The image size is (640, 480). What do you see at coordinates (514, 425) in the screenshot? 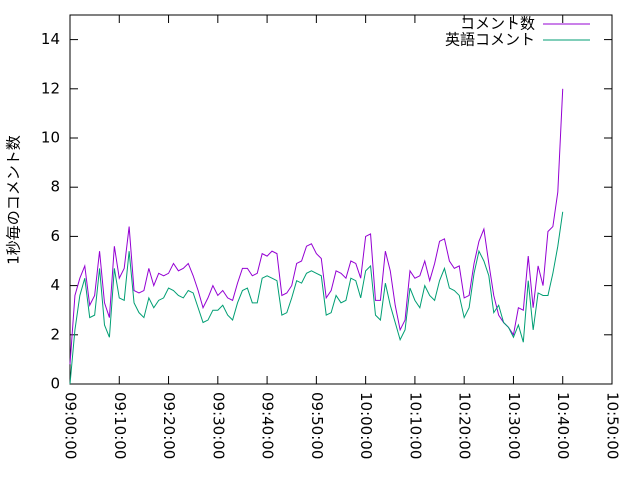
I see `x-tick-label: 10:30:00` at bounding box center [514, 425].